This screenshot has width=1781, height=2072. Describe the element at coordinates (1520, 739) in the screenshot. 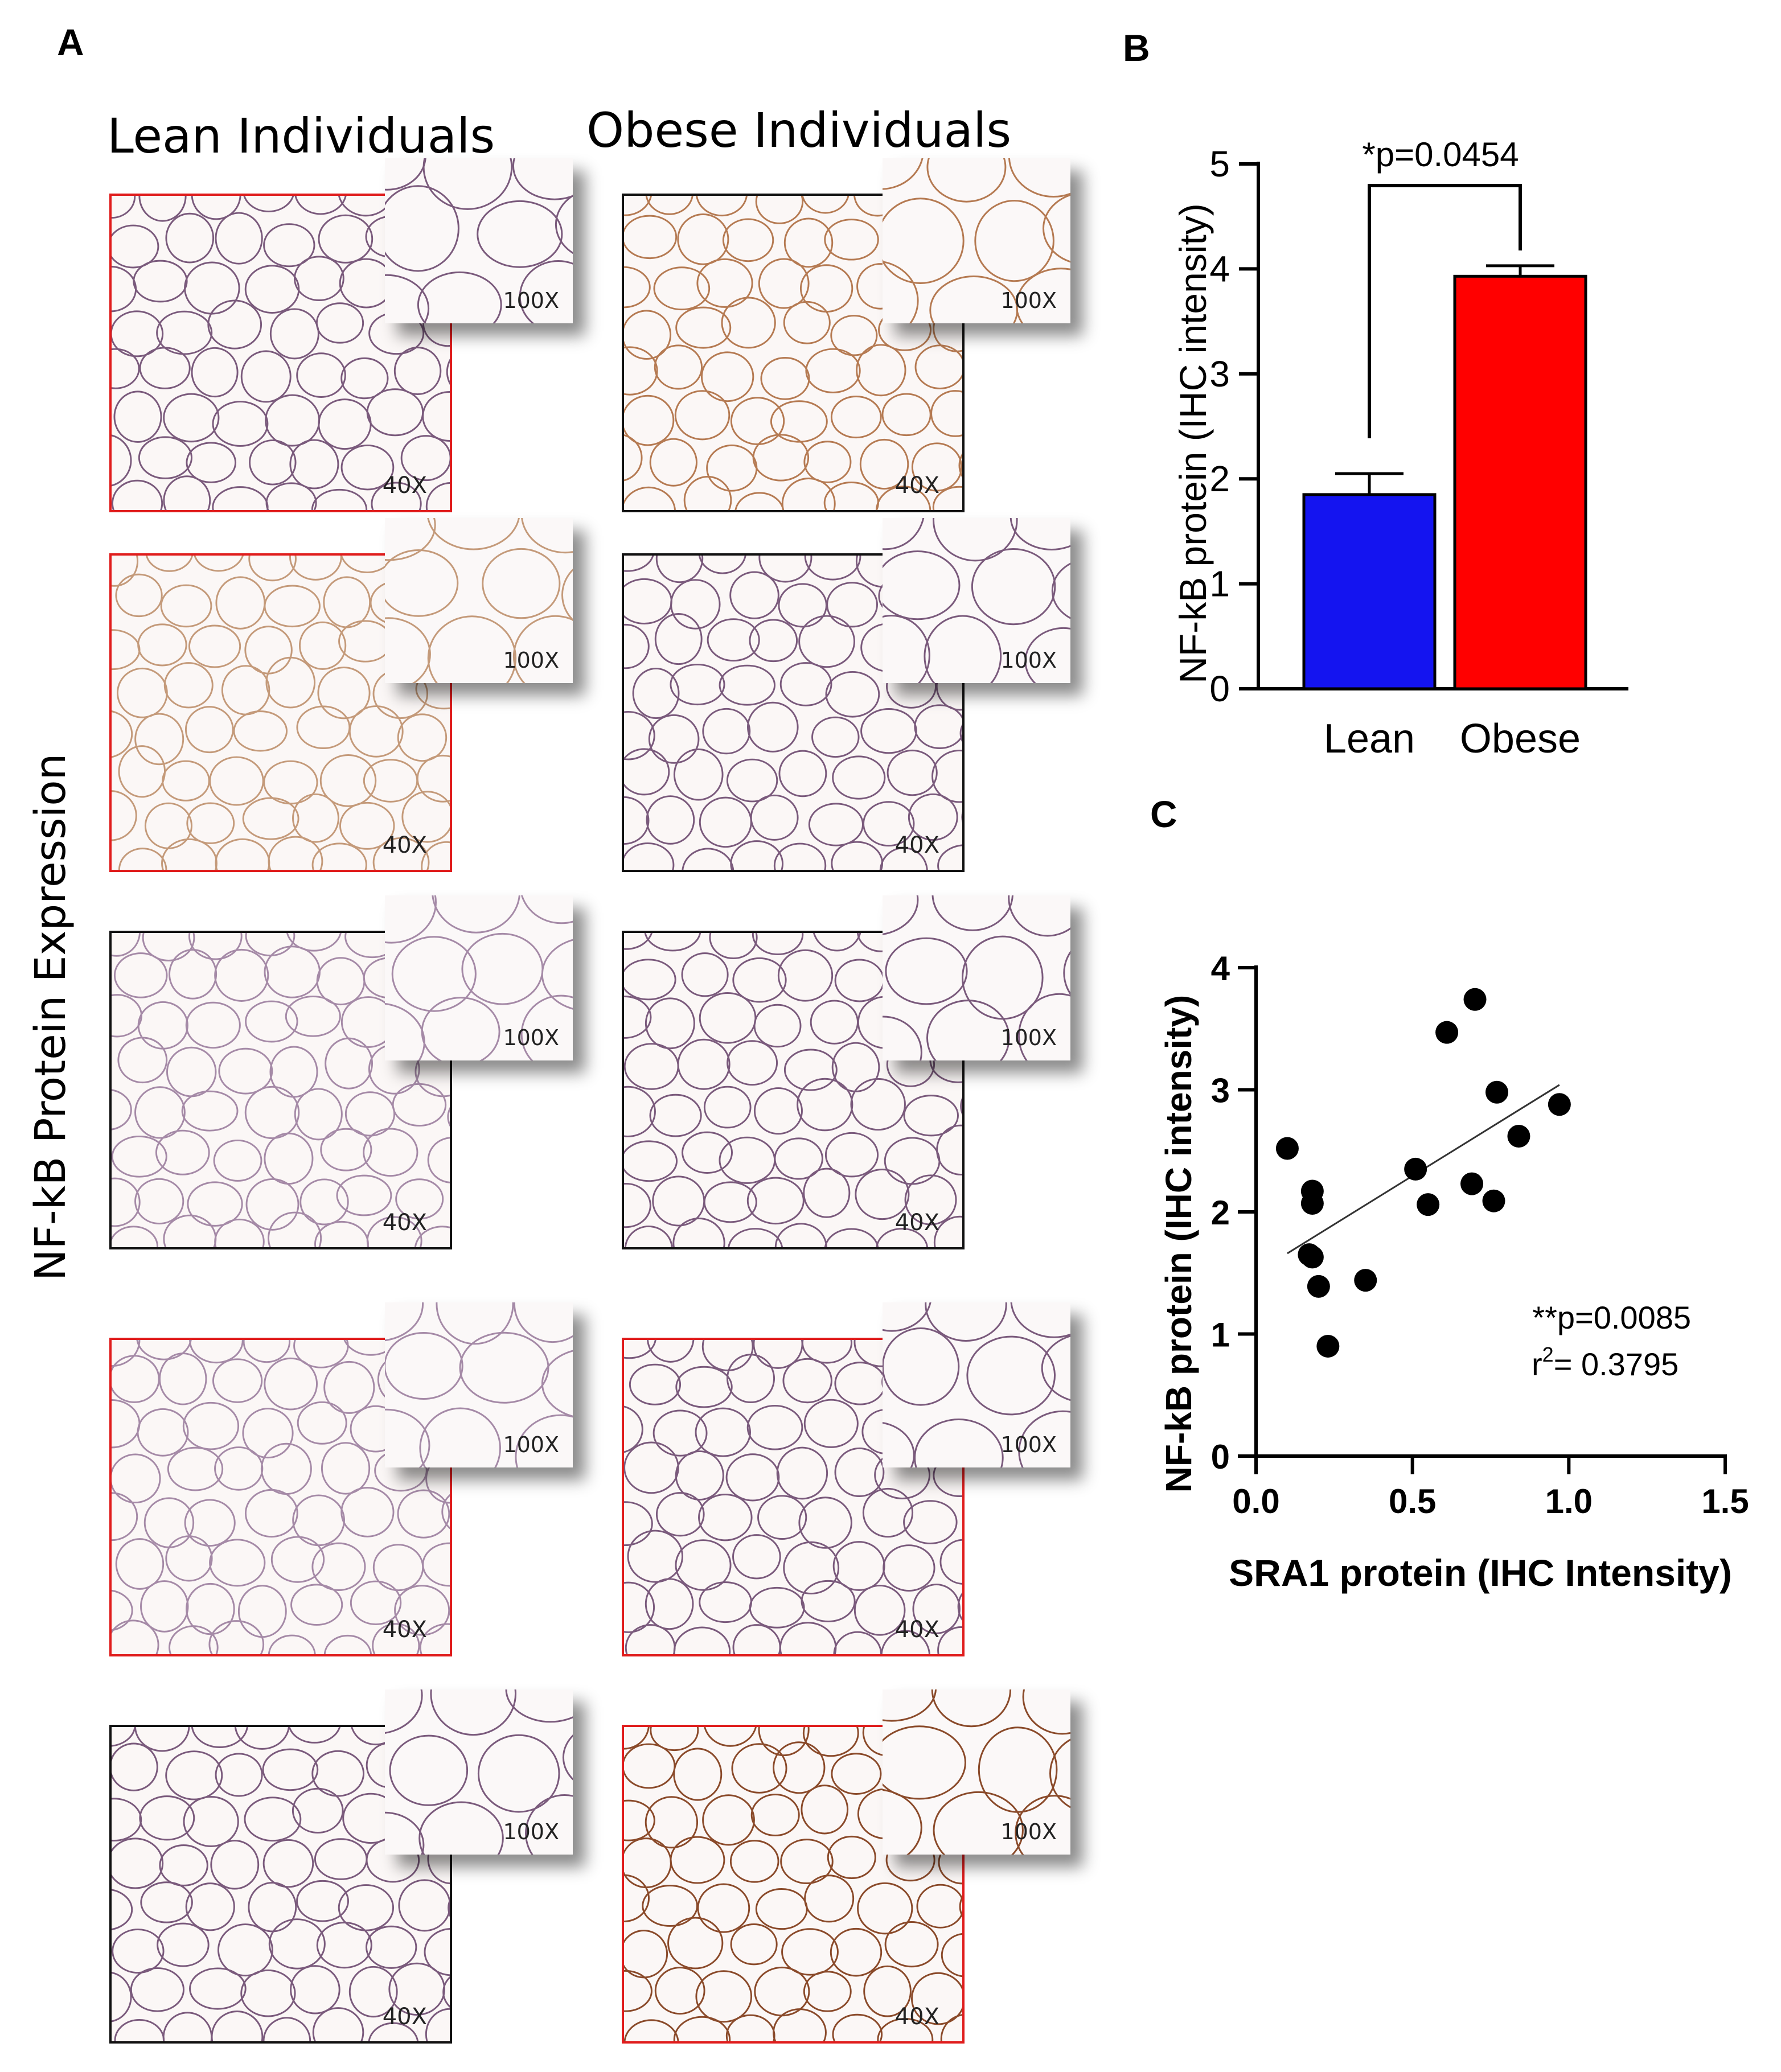

I see `x-category-label: Obese` at that location.